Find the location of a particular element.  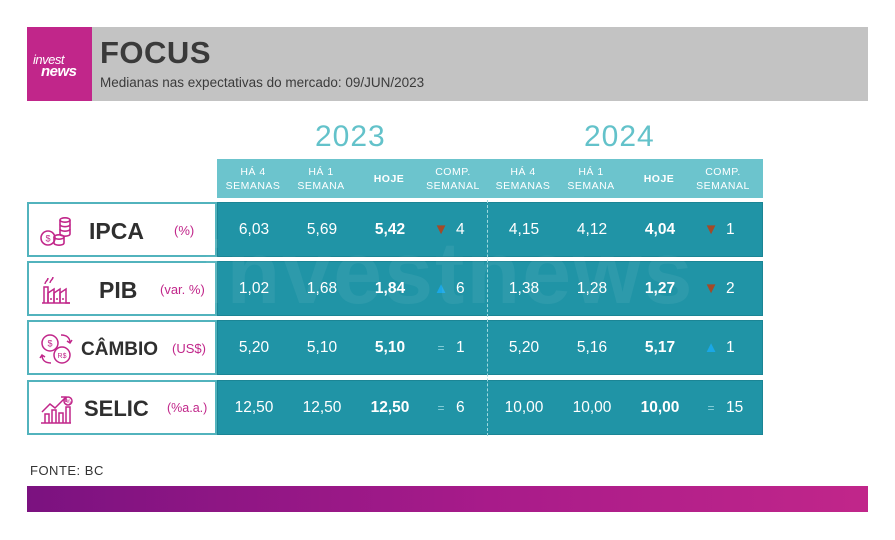

comp-weeks: 2 is located at coordinates (730, 288).